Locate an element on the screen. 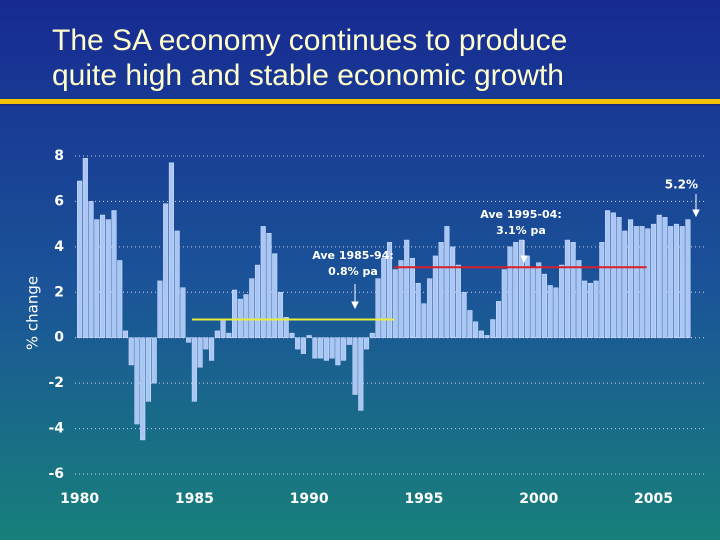  annotation: 3.1% pa is located at coordinates (521, 230).